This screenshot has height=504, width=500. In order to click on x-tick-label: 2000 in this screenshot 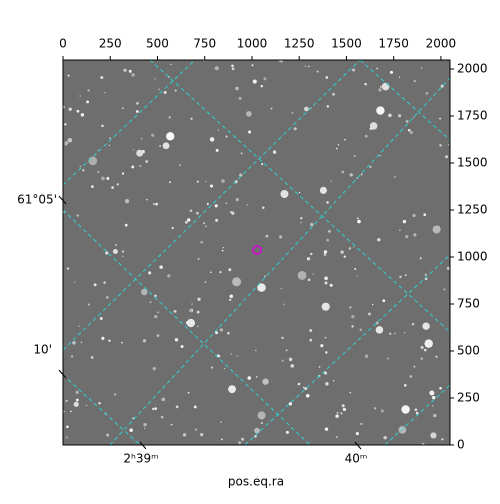, I will do `click(441, 44)`.